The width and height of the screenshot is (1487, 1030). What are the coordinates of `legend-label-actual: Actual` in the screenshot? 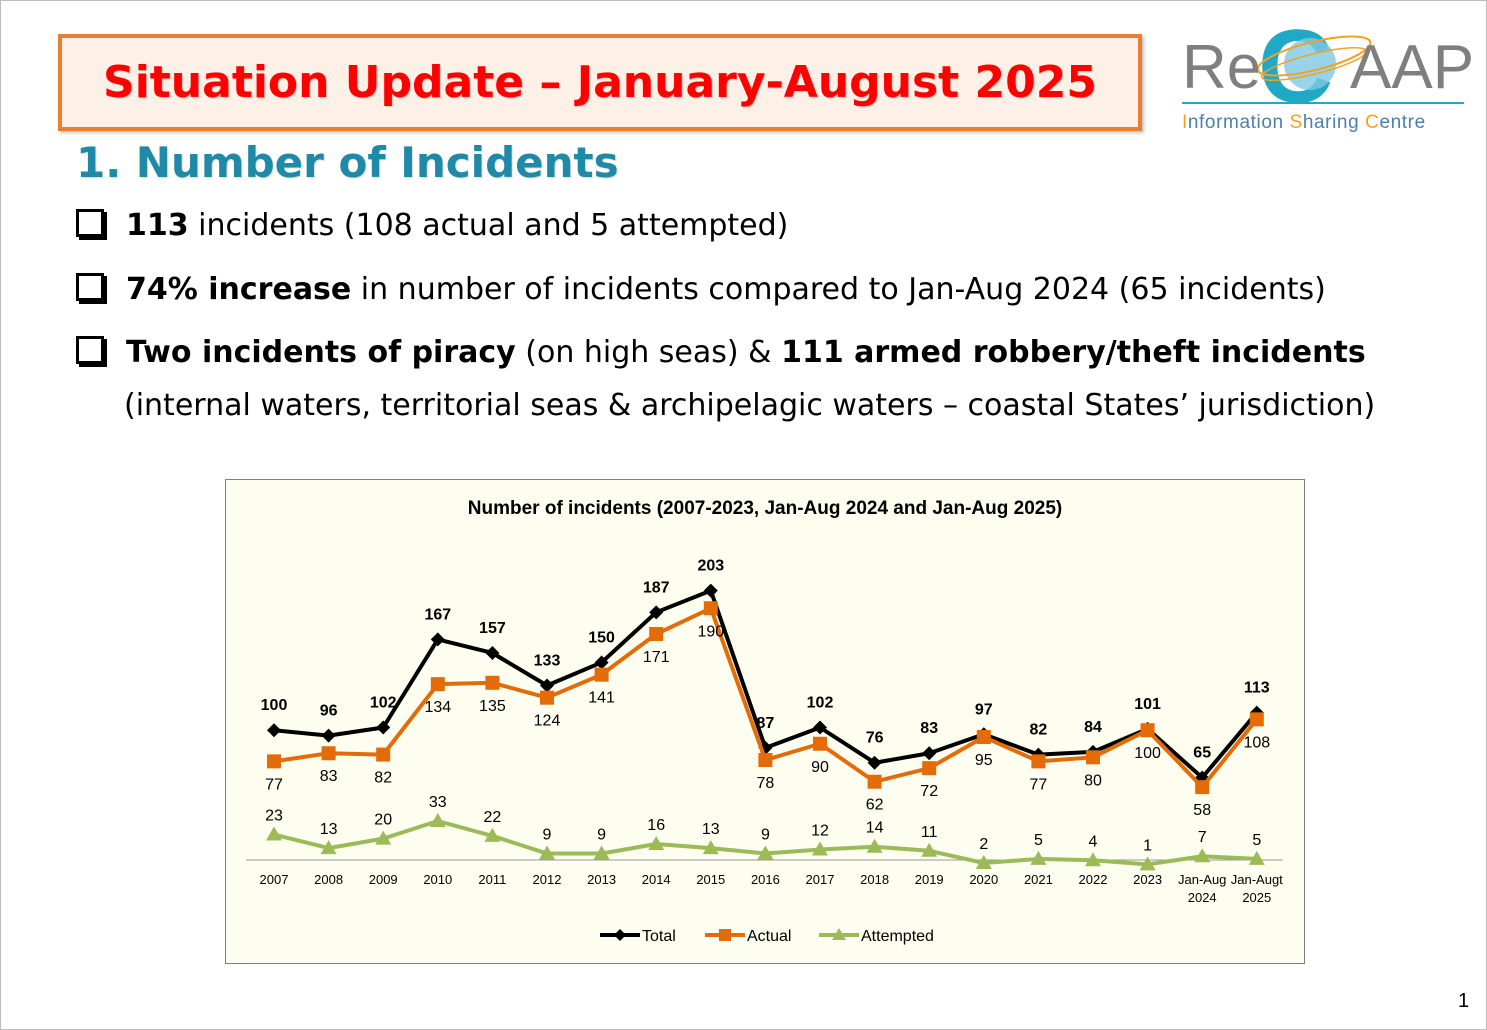 It's located at (769, 936).